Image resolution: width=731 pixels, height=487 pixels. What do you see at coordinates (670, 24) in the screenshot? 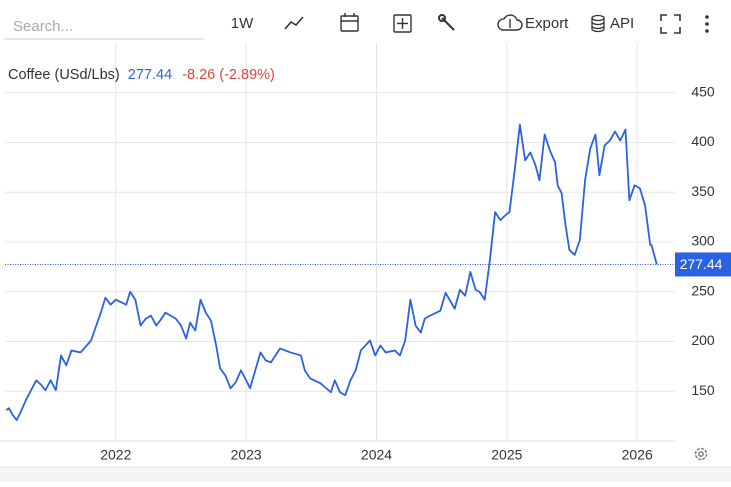
I see `fullscreen-icon` at bounding box center [670, 24].